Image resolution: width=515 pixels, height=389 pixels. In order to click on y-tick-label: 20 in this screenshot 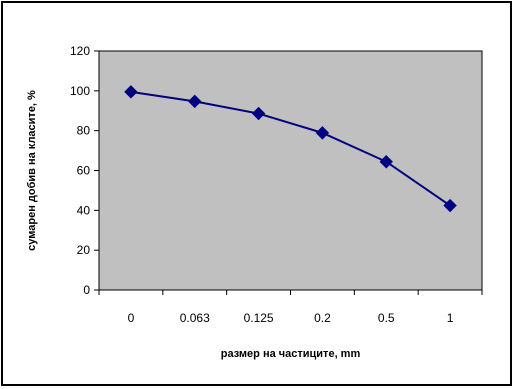, I will do `click(84, 250)`.